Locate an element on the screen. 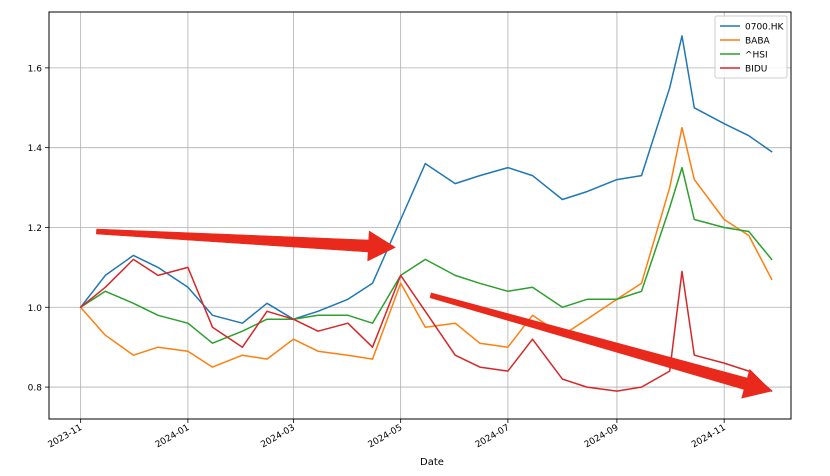  x-tick-label: 2024-09 is located at coordinates (602, 437).